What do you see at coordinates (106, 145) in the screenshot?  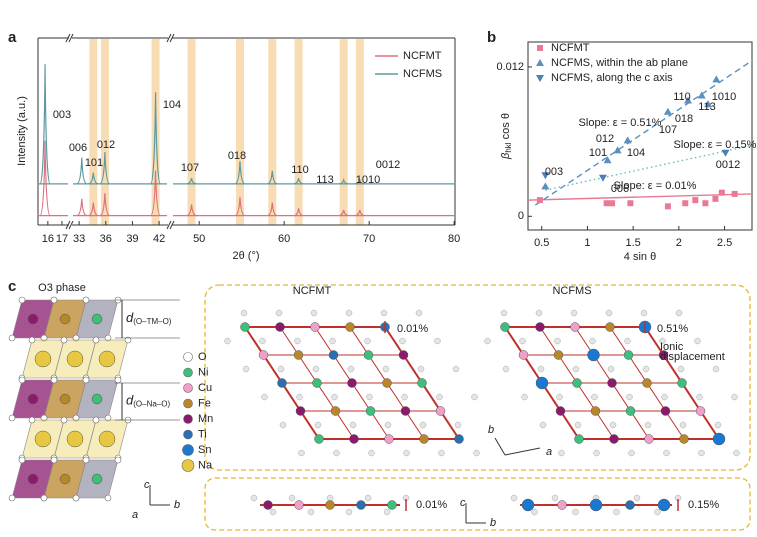 I see `peak-label: 012` at bounding box center [106, 145].